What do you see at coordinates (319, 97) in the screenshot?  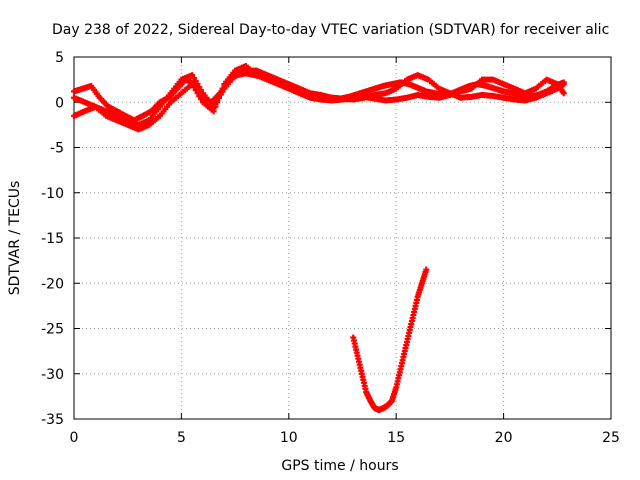 I see `series-track-c` at bounding box center [319, 97].